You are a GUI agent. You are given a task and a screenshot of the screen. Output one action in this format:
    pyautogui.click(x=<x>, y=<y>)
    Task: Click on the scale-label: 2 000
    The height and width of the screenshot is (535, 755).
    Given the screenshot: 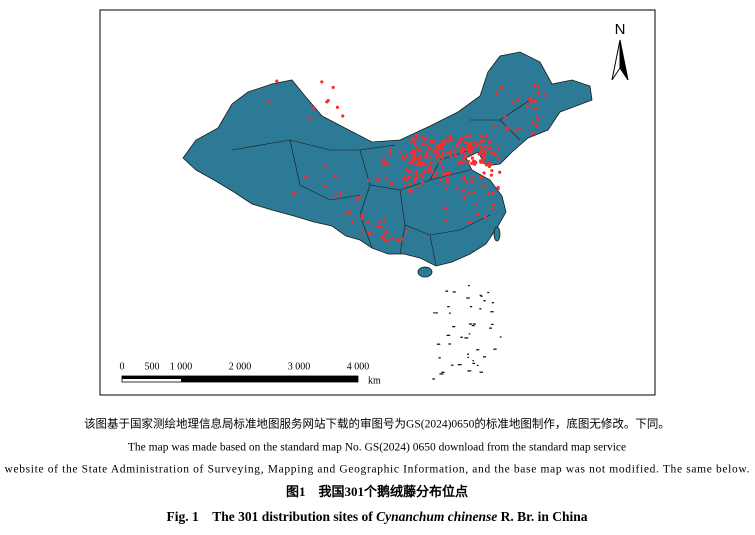 What is the action you would take?
    pyautogui.click(x=240, y=366)
    